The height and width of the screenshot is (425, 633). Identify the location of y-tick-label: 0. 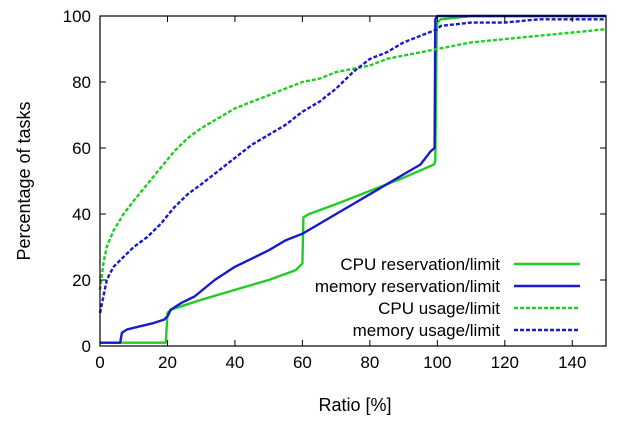
(86, 346).